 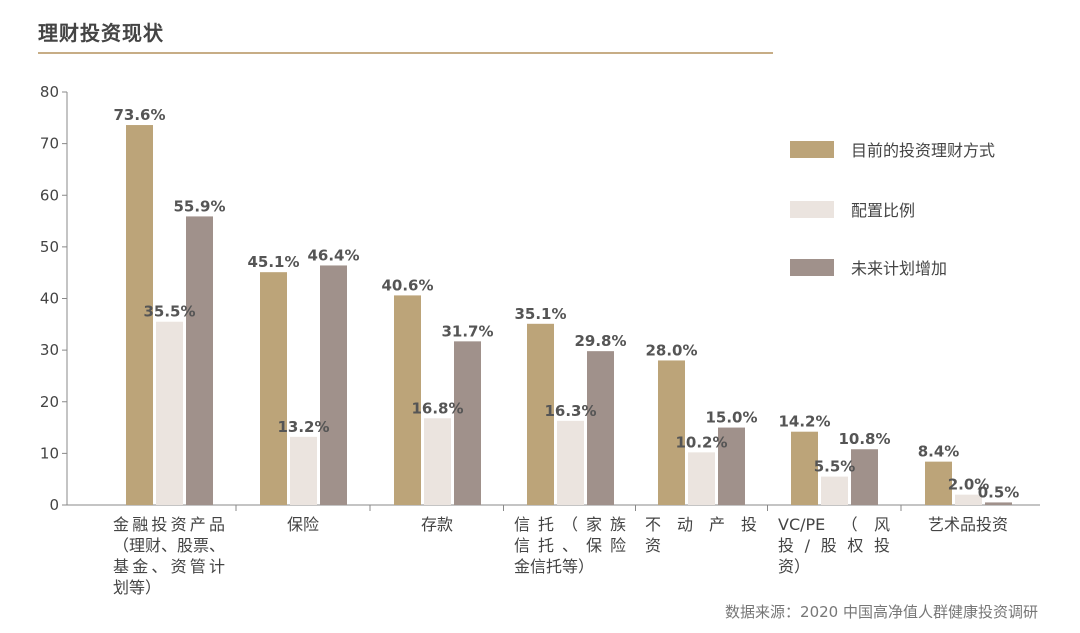 What do you see at coordinates (303, 427) in the screenshot?
I see `data-label: 13.2%` at bounding box center [303, 427].